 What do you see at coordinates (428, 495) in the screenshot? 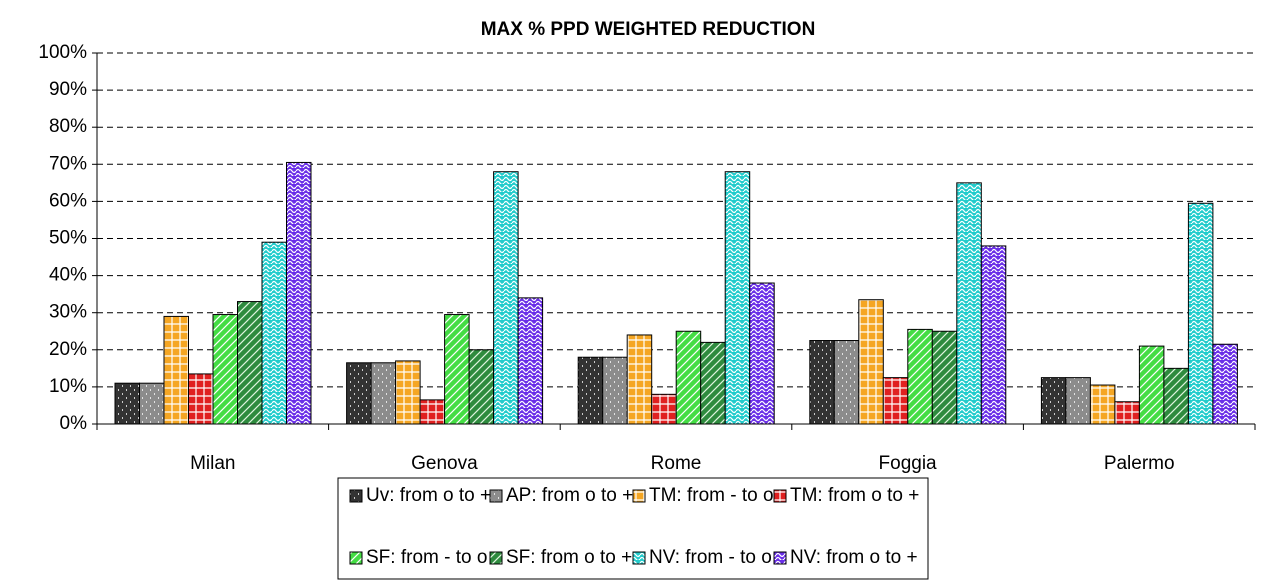
I see `legend-label: Uv: from o to +` at bounding box center [428, 495].